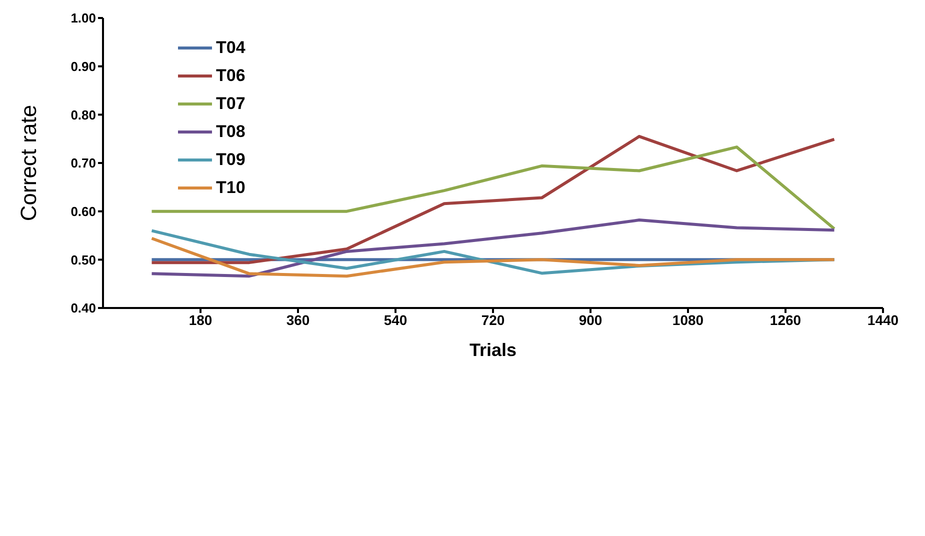 The image size is (925, 536). I want to click on y-tick-label: 0.60, so click(83, 211).